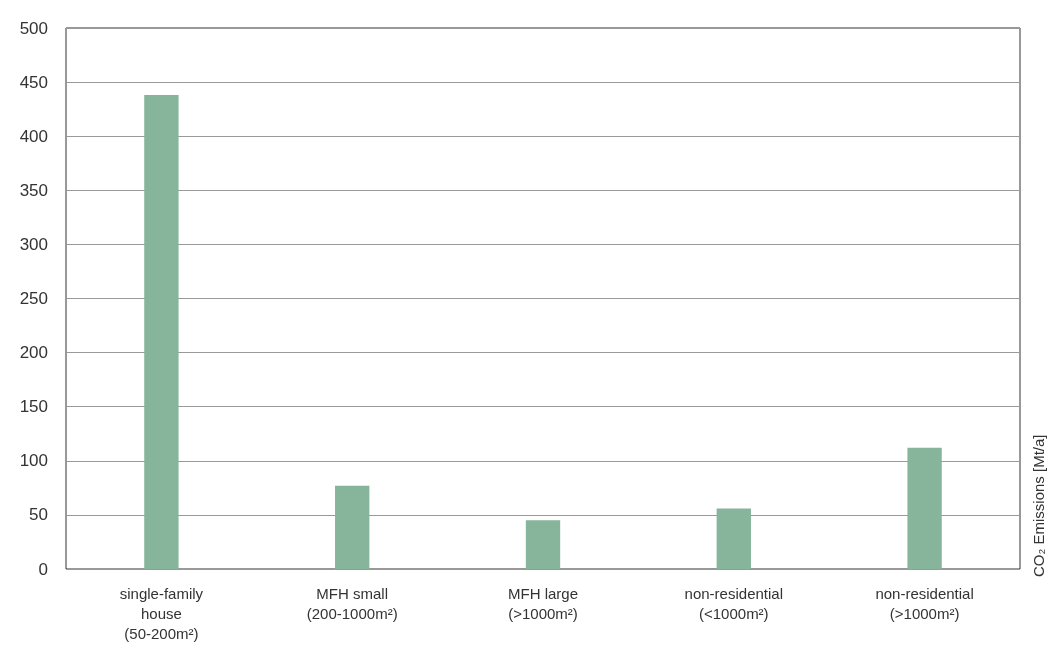 The image size is (1058, 657). Describe the element at coordinates (161, 613) in the screenshot. I see `x-tick-label: single-family house (50-200m²)` at that location.